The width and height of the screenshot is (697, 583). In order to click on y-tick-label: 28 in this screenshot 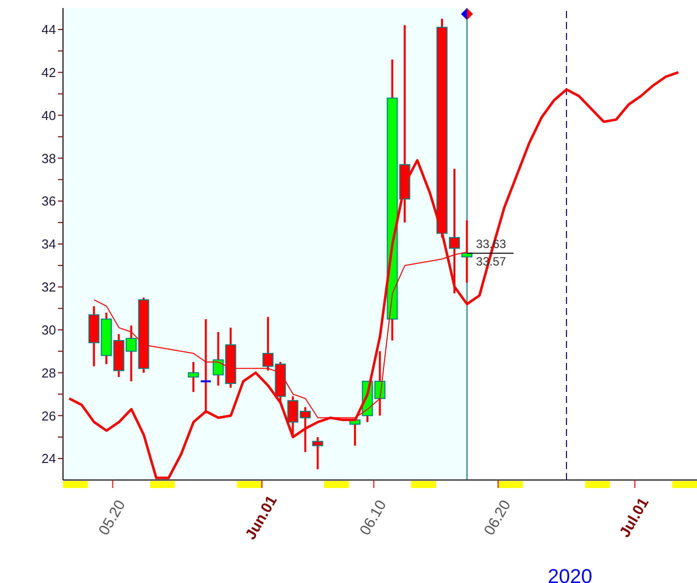, I will do `click(49, 372)`.